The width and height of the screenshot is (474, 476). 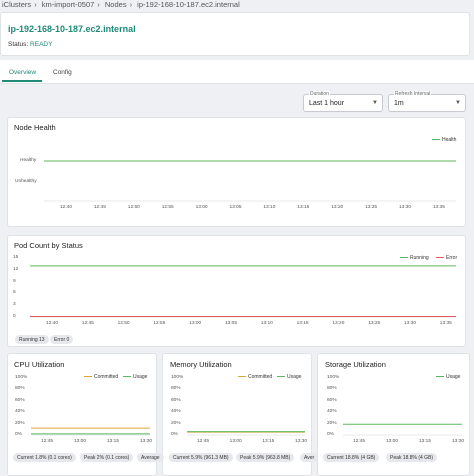 What do you see at coordinates (16, 269) in the screenshot?
I see `y-tick-label: 12` at bounding box center [16, 269].